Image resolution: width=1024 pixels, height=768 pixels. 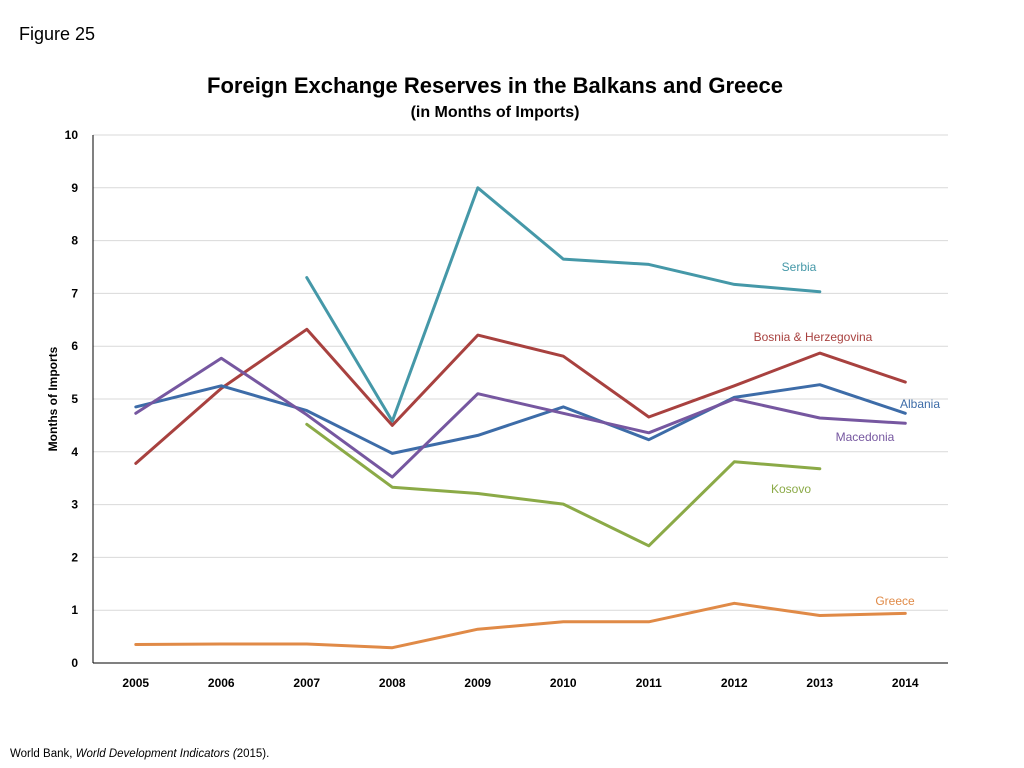 What do you see at coordinates (895, 601) in the screenshot?
I see `series-label-greece: Greece` at bounding box center [895, 601].